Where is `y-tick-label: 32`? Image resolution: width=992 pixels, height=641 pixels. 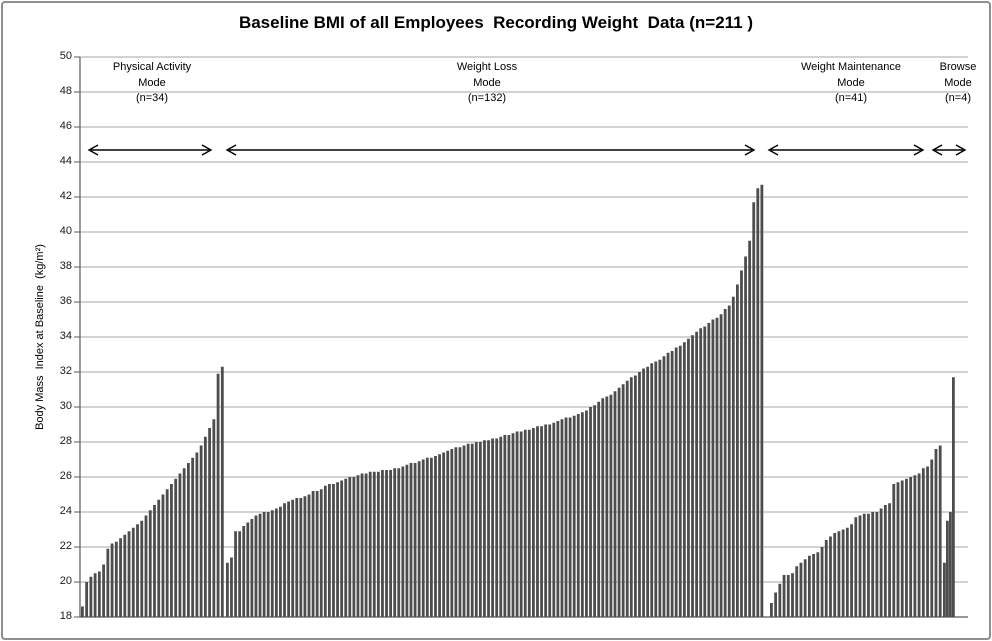 y-tick-label: 32 is located at coordinates (65, 371).